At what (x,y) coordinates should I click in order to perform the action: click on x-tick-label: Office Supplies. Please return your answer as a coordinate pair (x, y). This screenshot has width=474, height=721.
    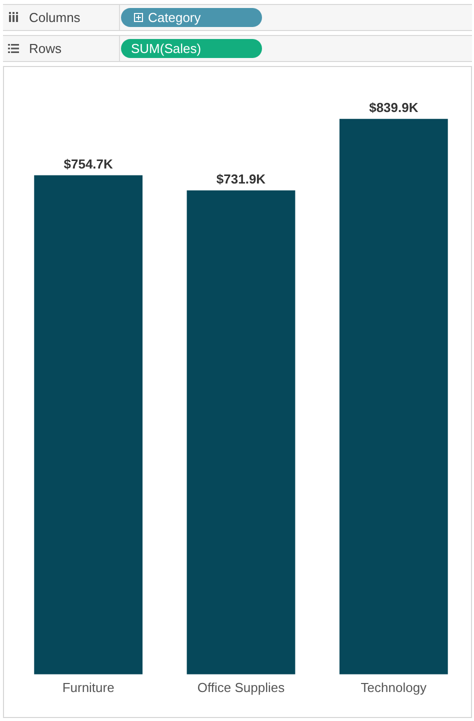
    Looking at the image, I should click on (241, 687).